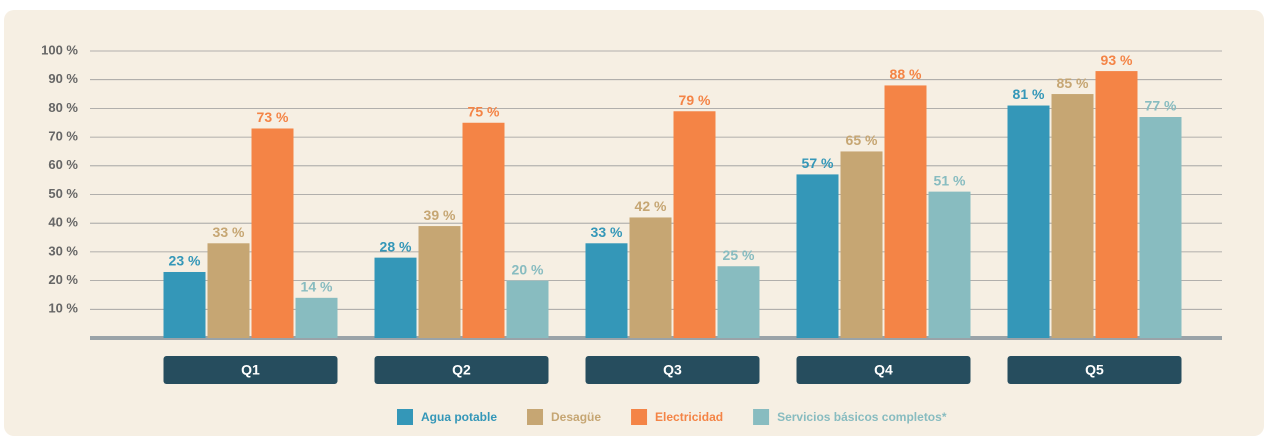  I want to click on legend-label: Servicios básicos completos*, so click(862, 417).